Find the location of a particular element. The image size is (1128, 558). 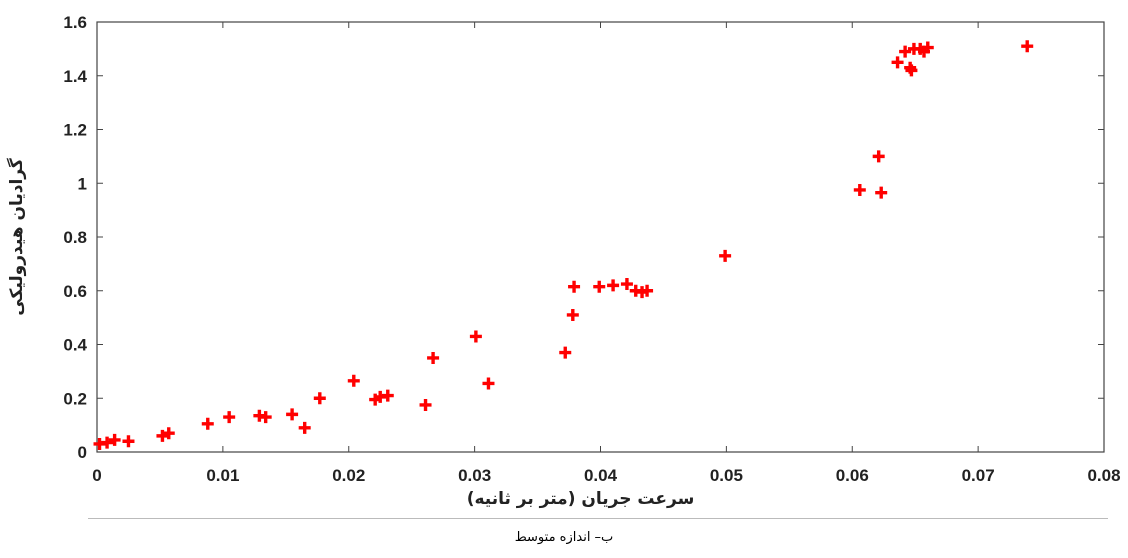

figure-caption: ب– اندازه متوسط is located at coordinates (564, 537).